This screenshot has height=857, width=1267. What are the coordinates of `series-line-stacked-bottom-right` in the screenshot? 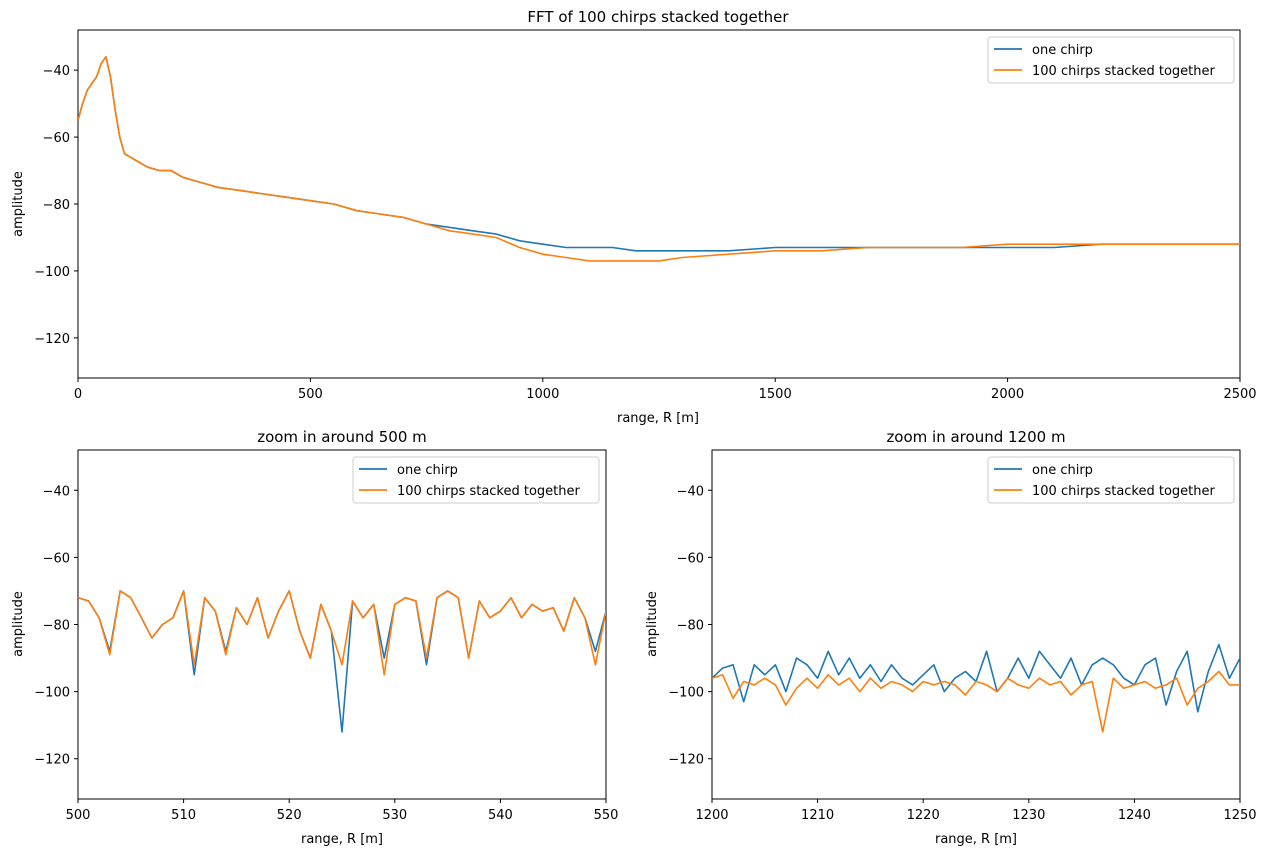 It's located at (976, 701).